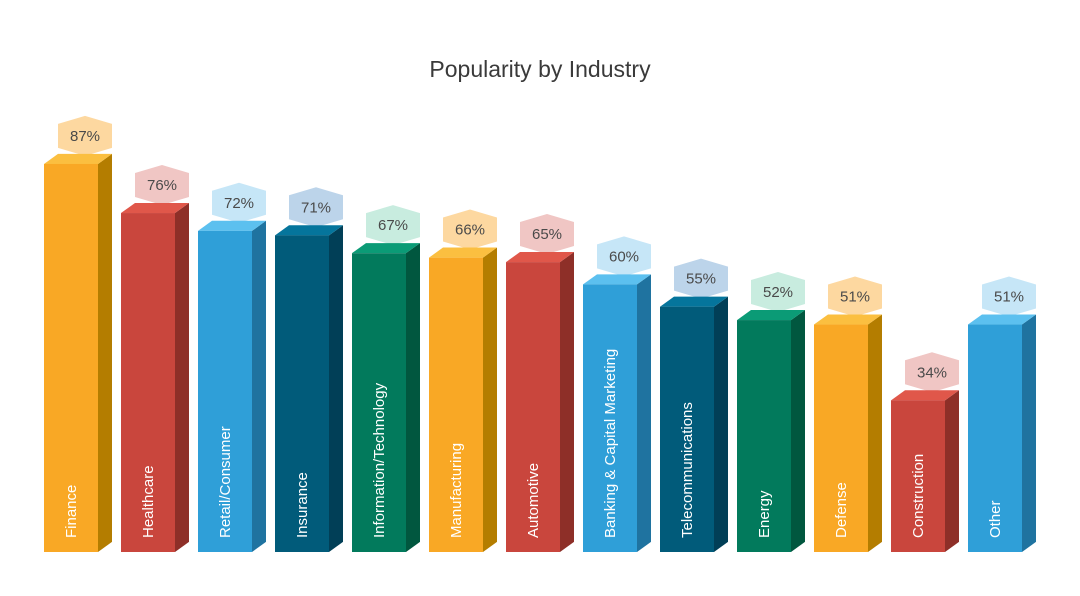 The height and width of the screenshot is (596, 1080). I want to click on value-label: 76%, so click(162, 185).